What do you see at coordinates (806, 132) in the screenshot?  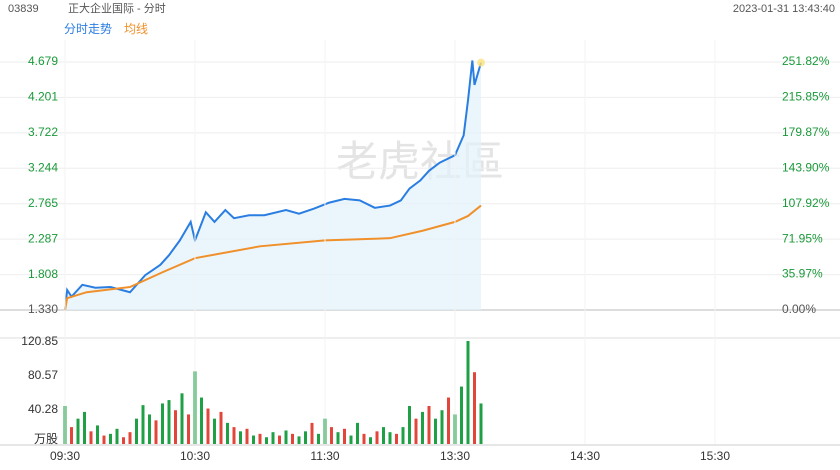 I see `y2-tick-label: 179.87%` at bounding box center [806, 132].